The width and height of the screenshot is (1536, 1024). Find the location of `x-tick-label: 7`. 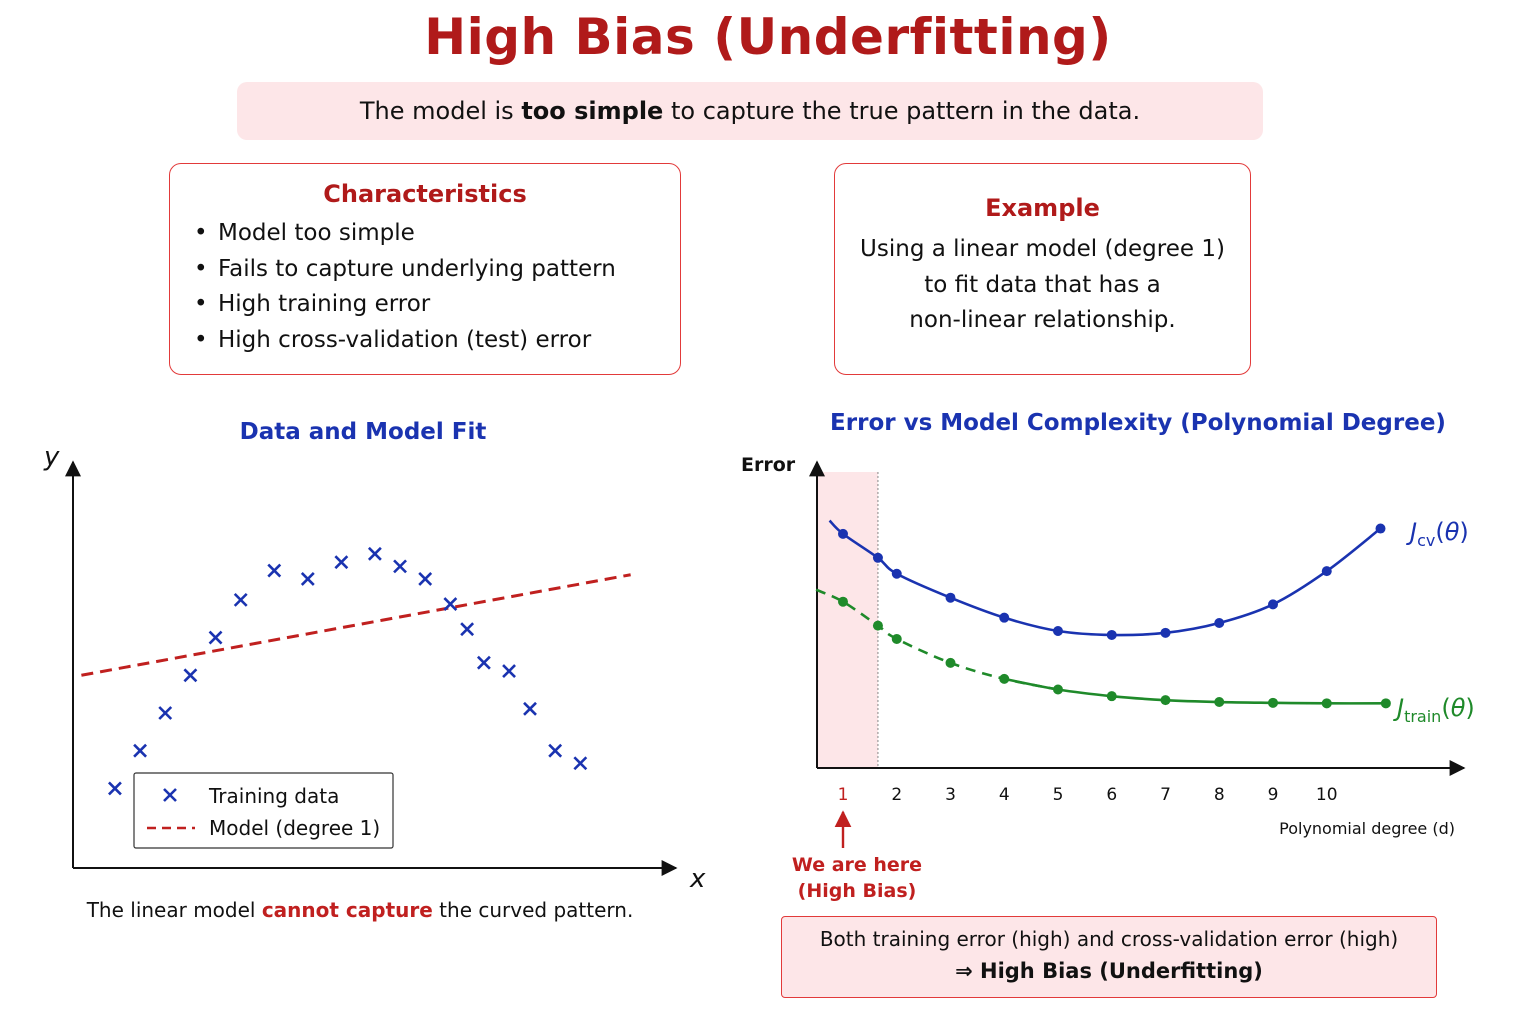

x-tick-label: 7 is located at coordinates (1165, 795).